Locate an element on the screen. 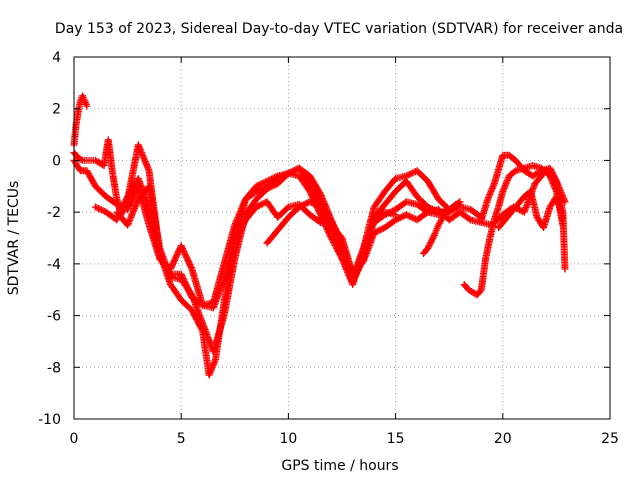  x-tick-label: 0 is located at coordinates (74, 439).